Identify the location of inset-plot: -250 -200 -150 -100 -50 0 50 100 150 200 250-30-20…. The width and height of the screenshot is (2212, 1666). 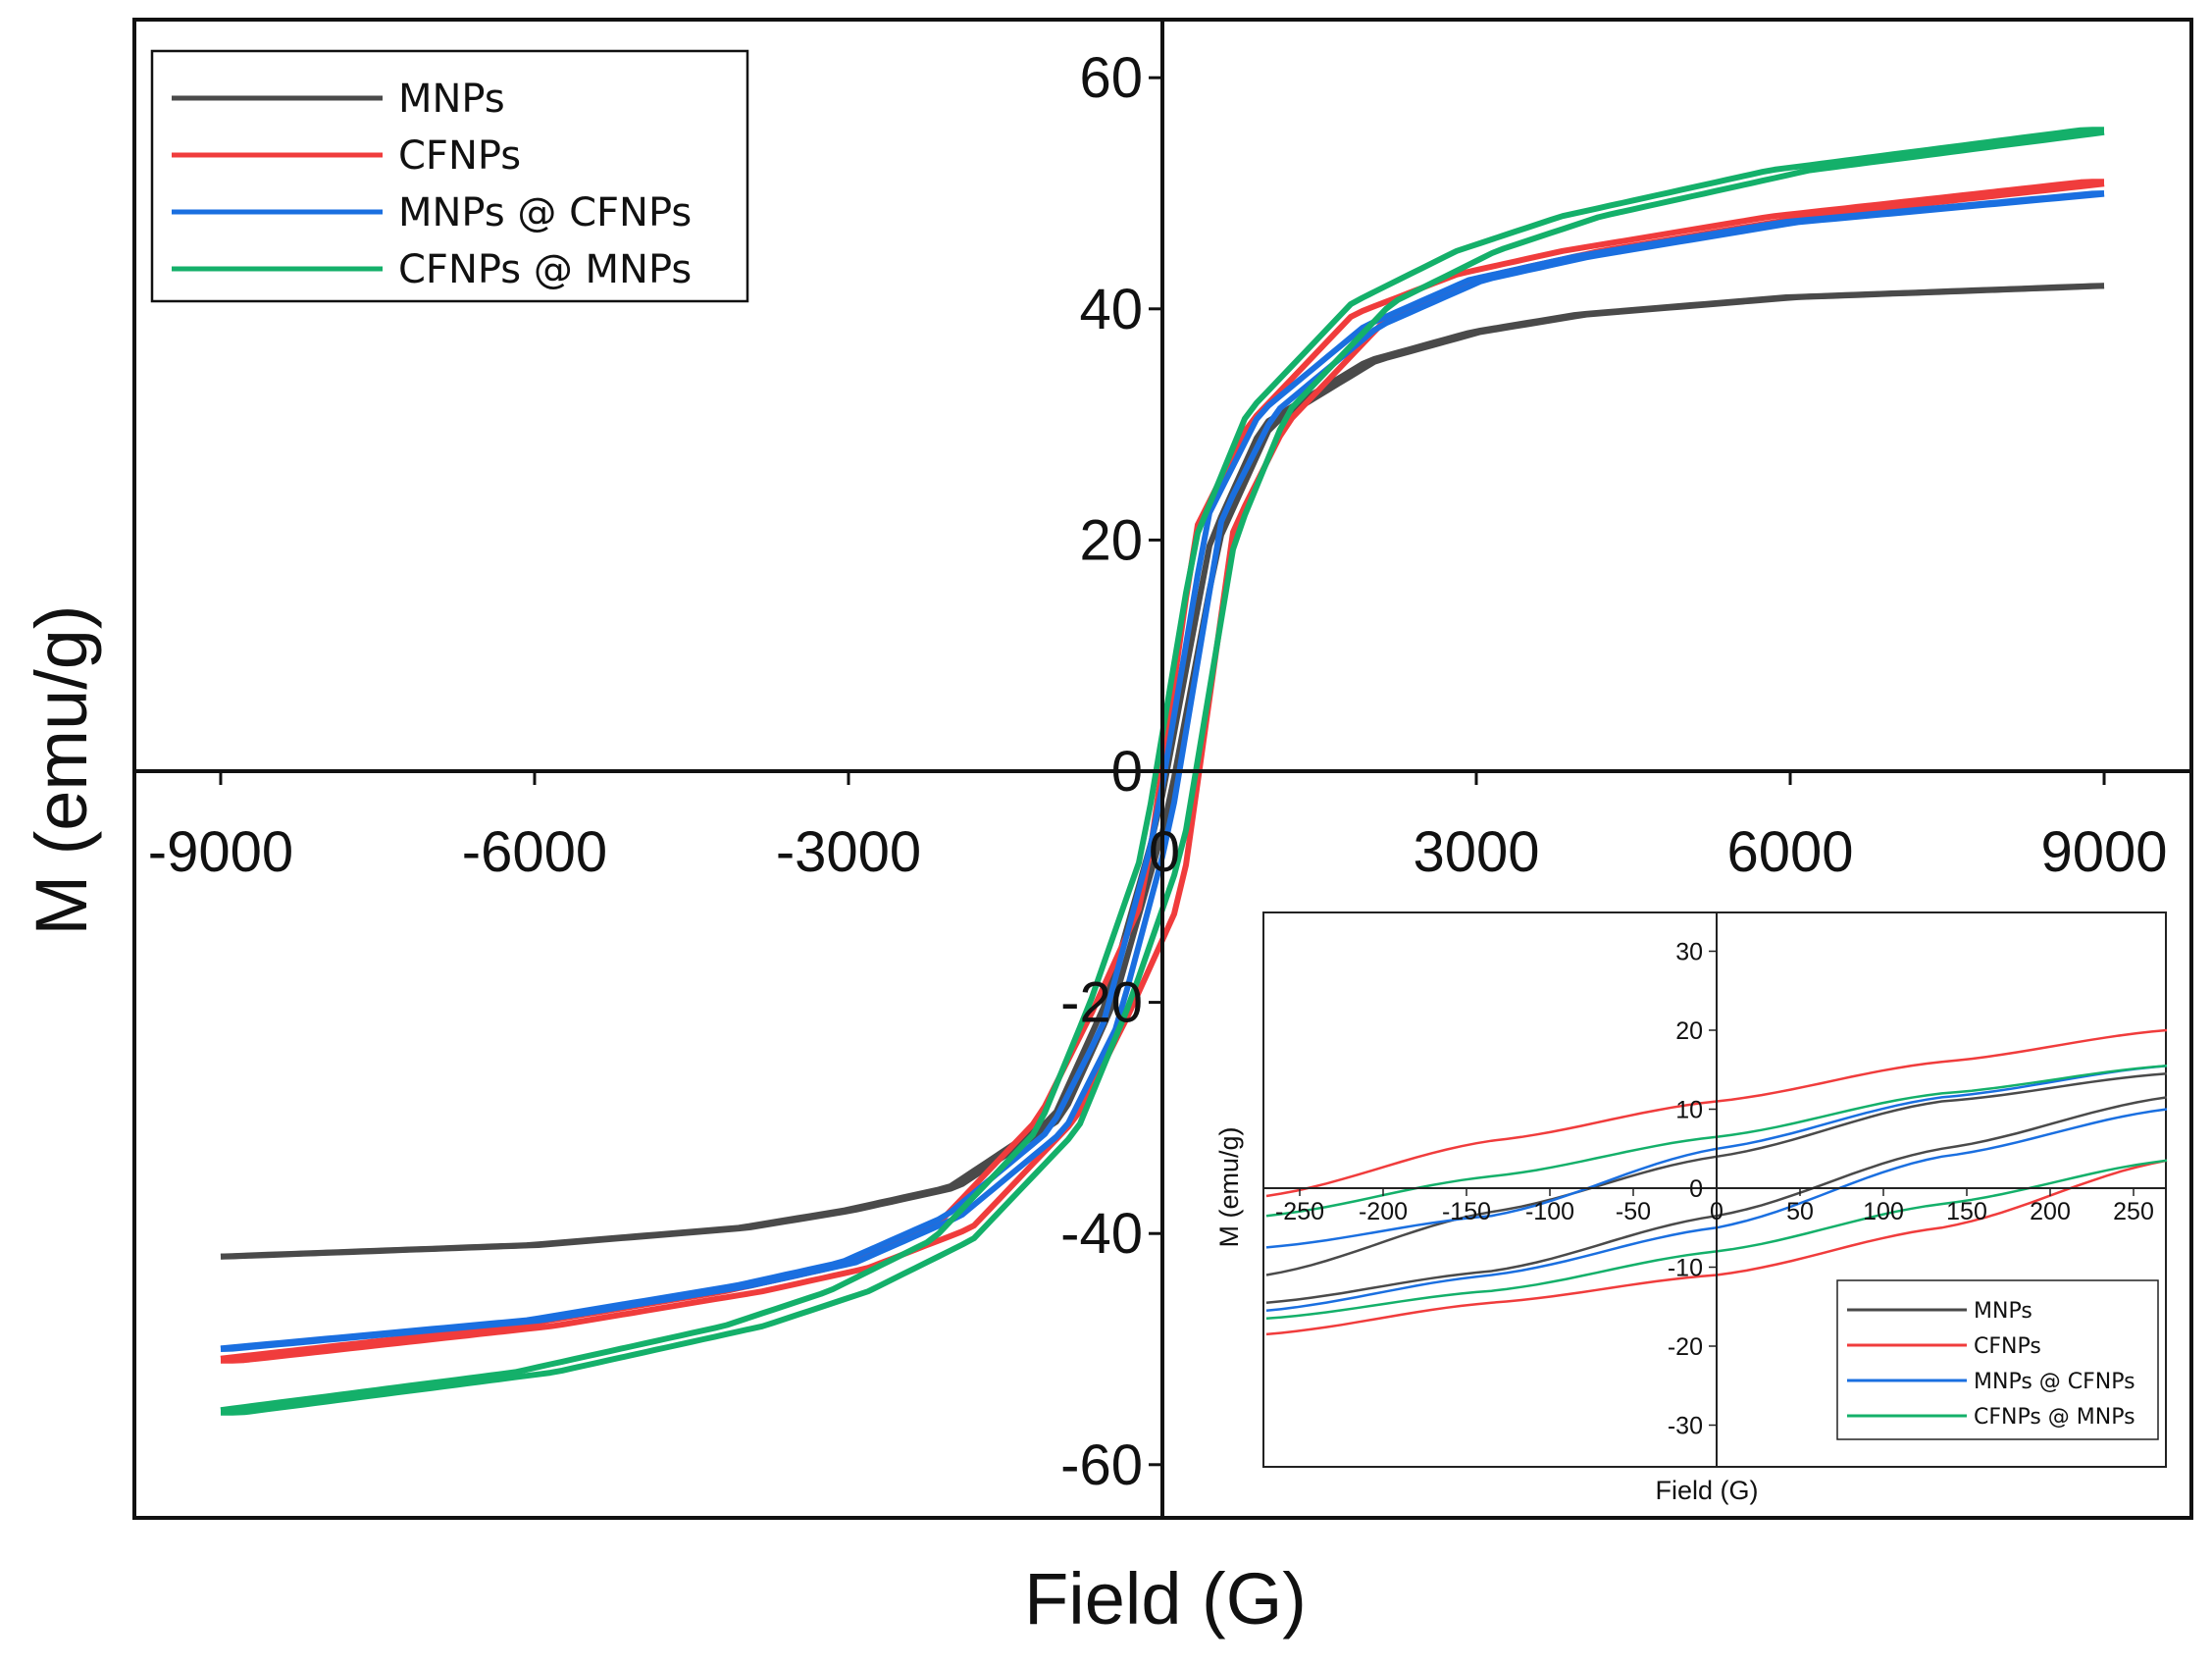
(1715, 1189).